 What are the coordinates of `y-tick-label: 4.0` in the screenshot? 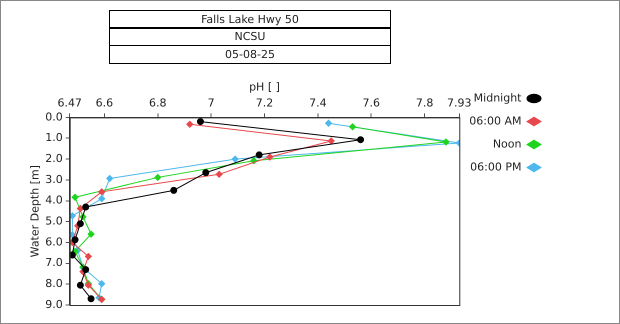 It's located at (54, 200).